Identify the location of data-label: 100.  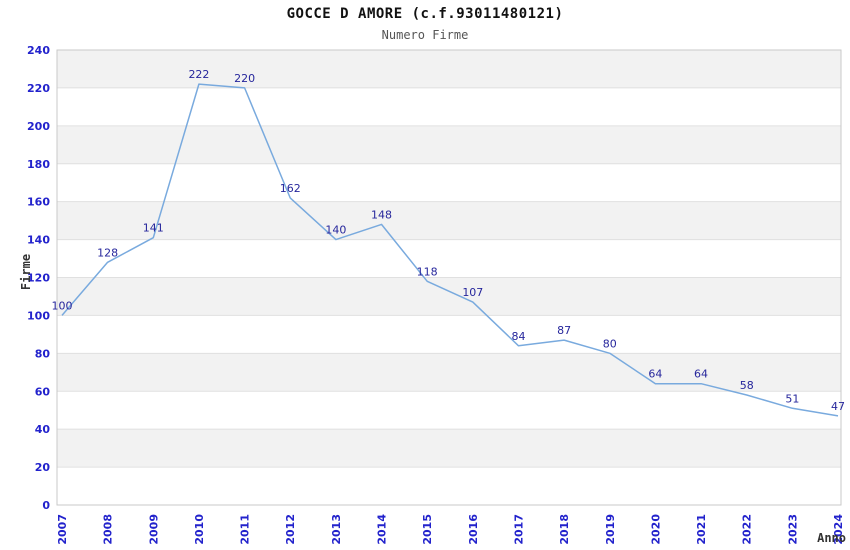
(62, 305).